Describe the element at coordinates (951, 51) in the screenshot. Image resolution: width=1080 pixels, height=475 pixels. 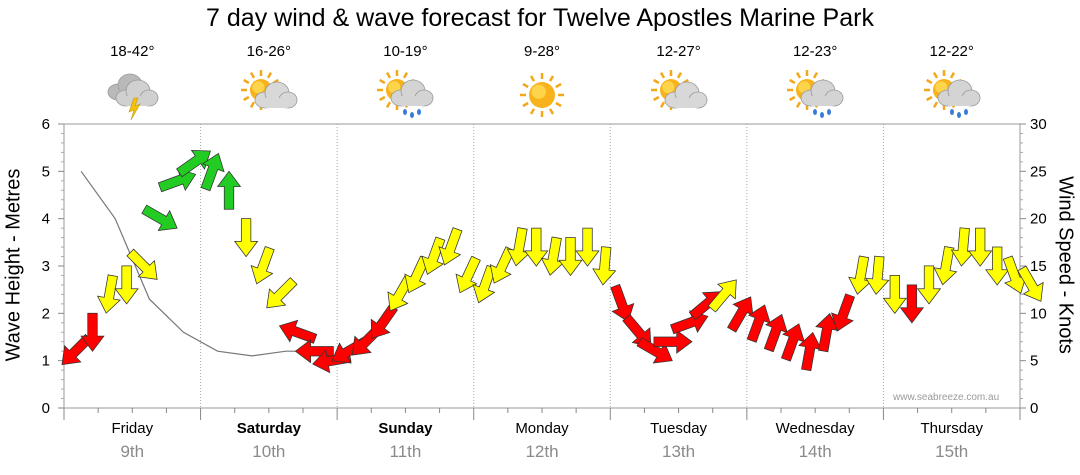
I see `temperature-range: 12-22°` at that location.